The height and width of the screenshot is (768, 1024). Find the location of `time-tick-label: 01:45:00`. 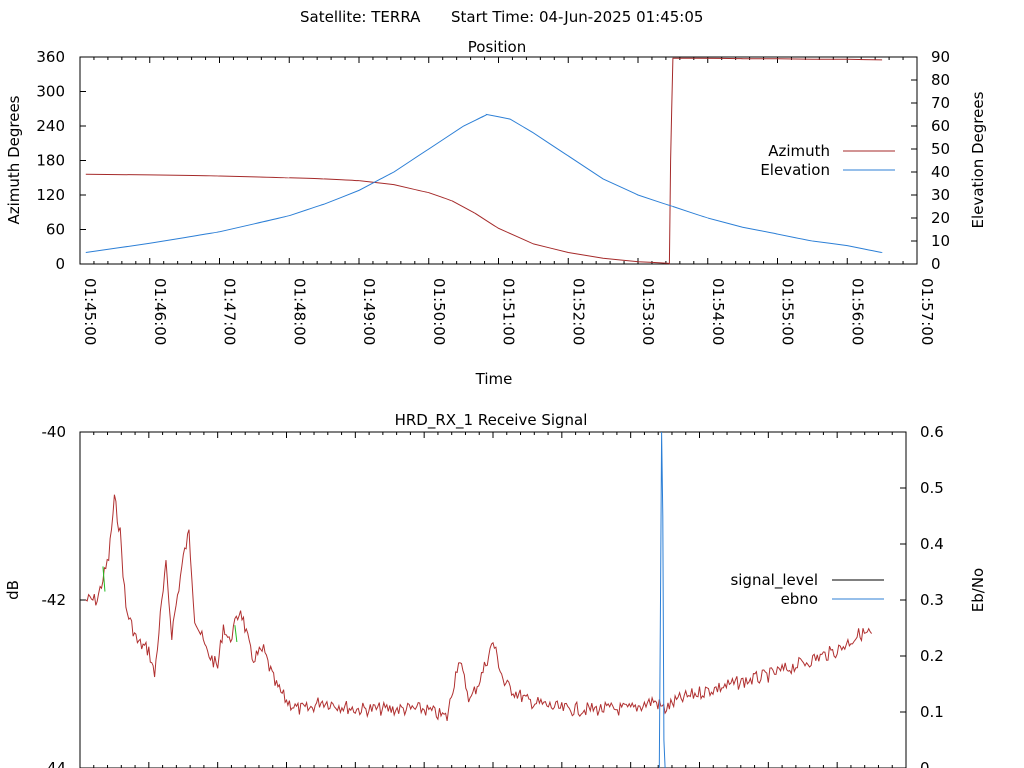

time-tick-label: 01:45:00 is located at coordinates (90, 311).